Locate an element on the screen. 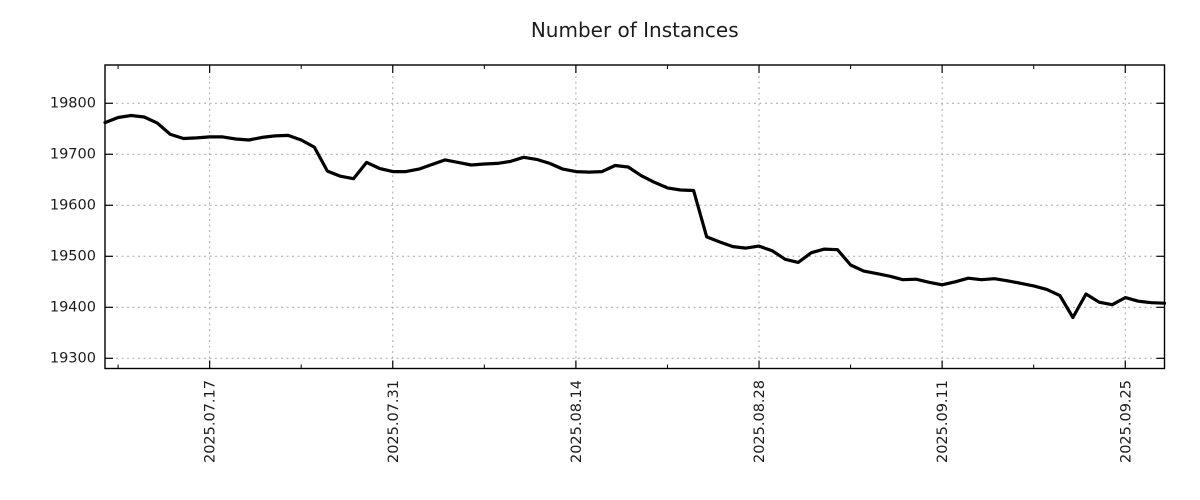 This screenshot has width=1200, height=500. y-tick-label: 19500 is located at coordinates (73, 256).